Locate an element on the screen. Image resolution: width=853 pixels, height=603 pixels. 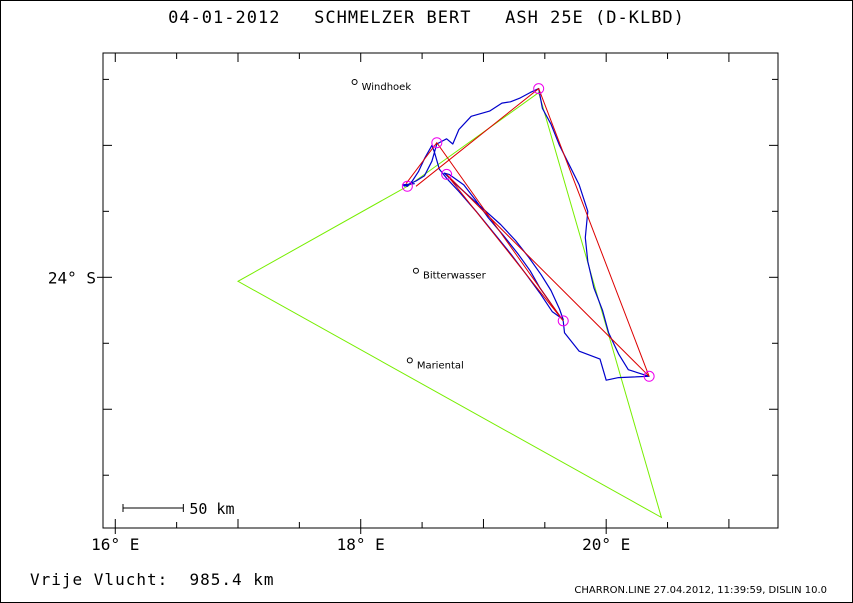
flown-legs-line is located at coordinates (527, 232).